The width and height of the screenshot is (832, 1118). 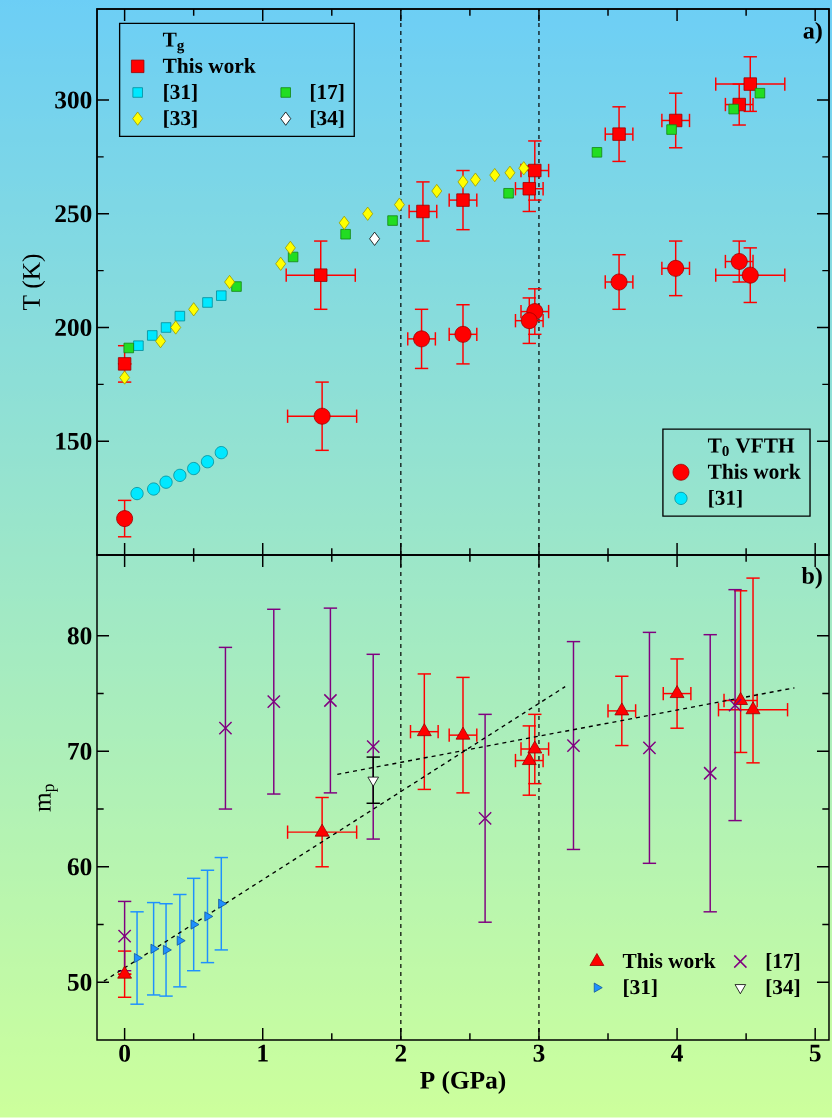 What do you see at coordinates (812, 32) in the screenshot?
I see `annotation: a)` at bounding box center [812, 32].